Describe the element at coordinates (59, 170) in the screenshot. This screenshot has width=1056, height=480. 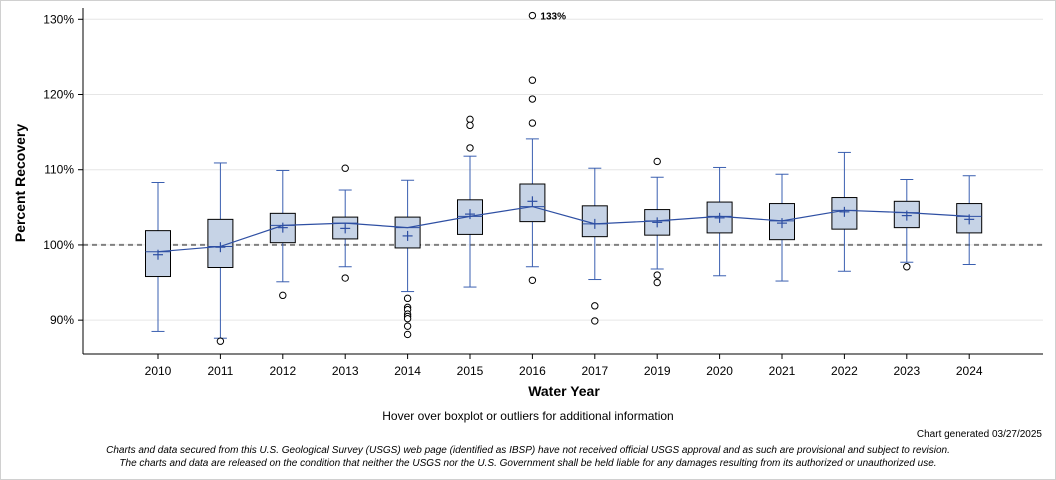
I see `y-tick-label: 110%` at that location.